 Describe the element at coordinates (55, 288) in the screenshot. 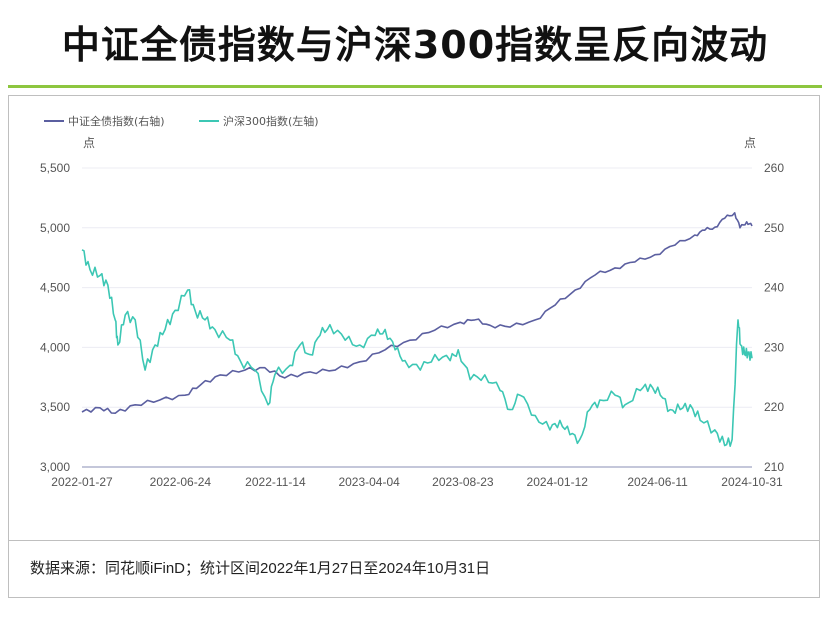

I see `left-axis-tick-label: 4,500` at that location.